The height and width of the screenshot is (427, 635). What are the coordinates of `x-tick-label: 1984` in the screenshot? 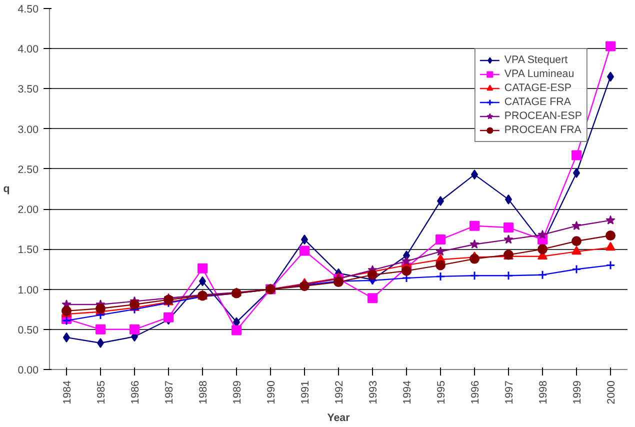 It's located at (68, 392).